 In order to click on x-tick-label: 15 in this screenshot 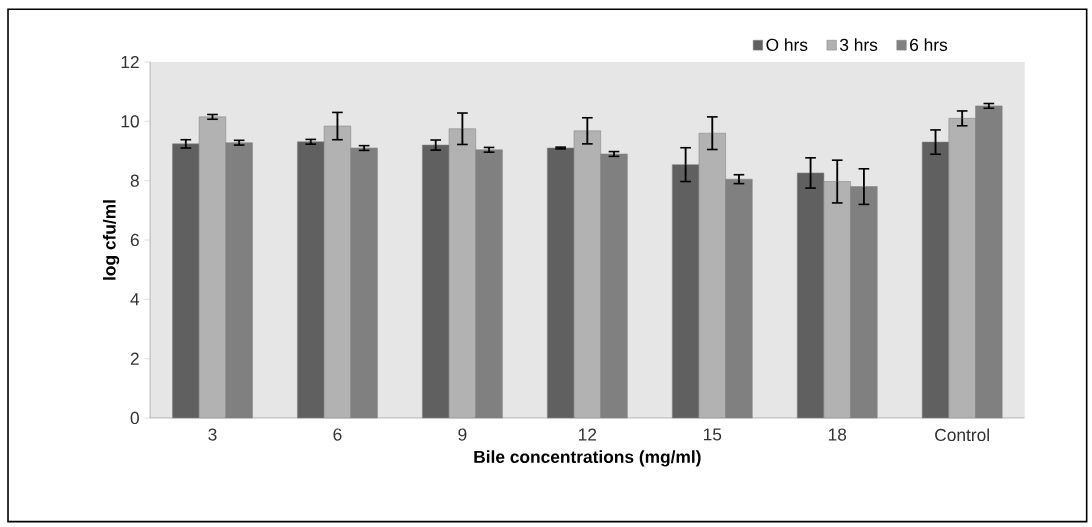, I will do `click(712, 434)`.